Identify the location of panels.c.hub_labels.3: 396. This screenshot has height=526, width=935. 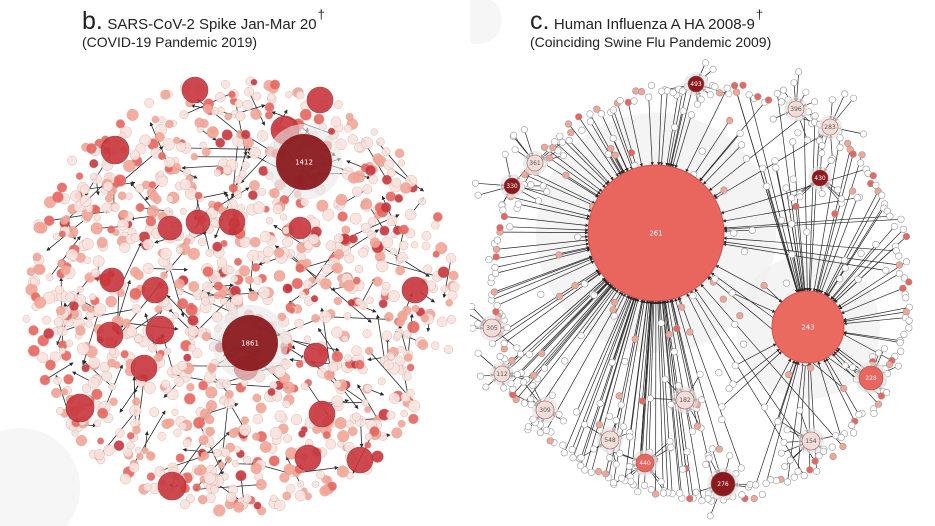
(796, 109).